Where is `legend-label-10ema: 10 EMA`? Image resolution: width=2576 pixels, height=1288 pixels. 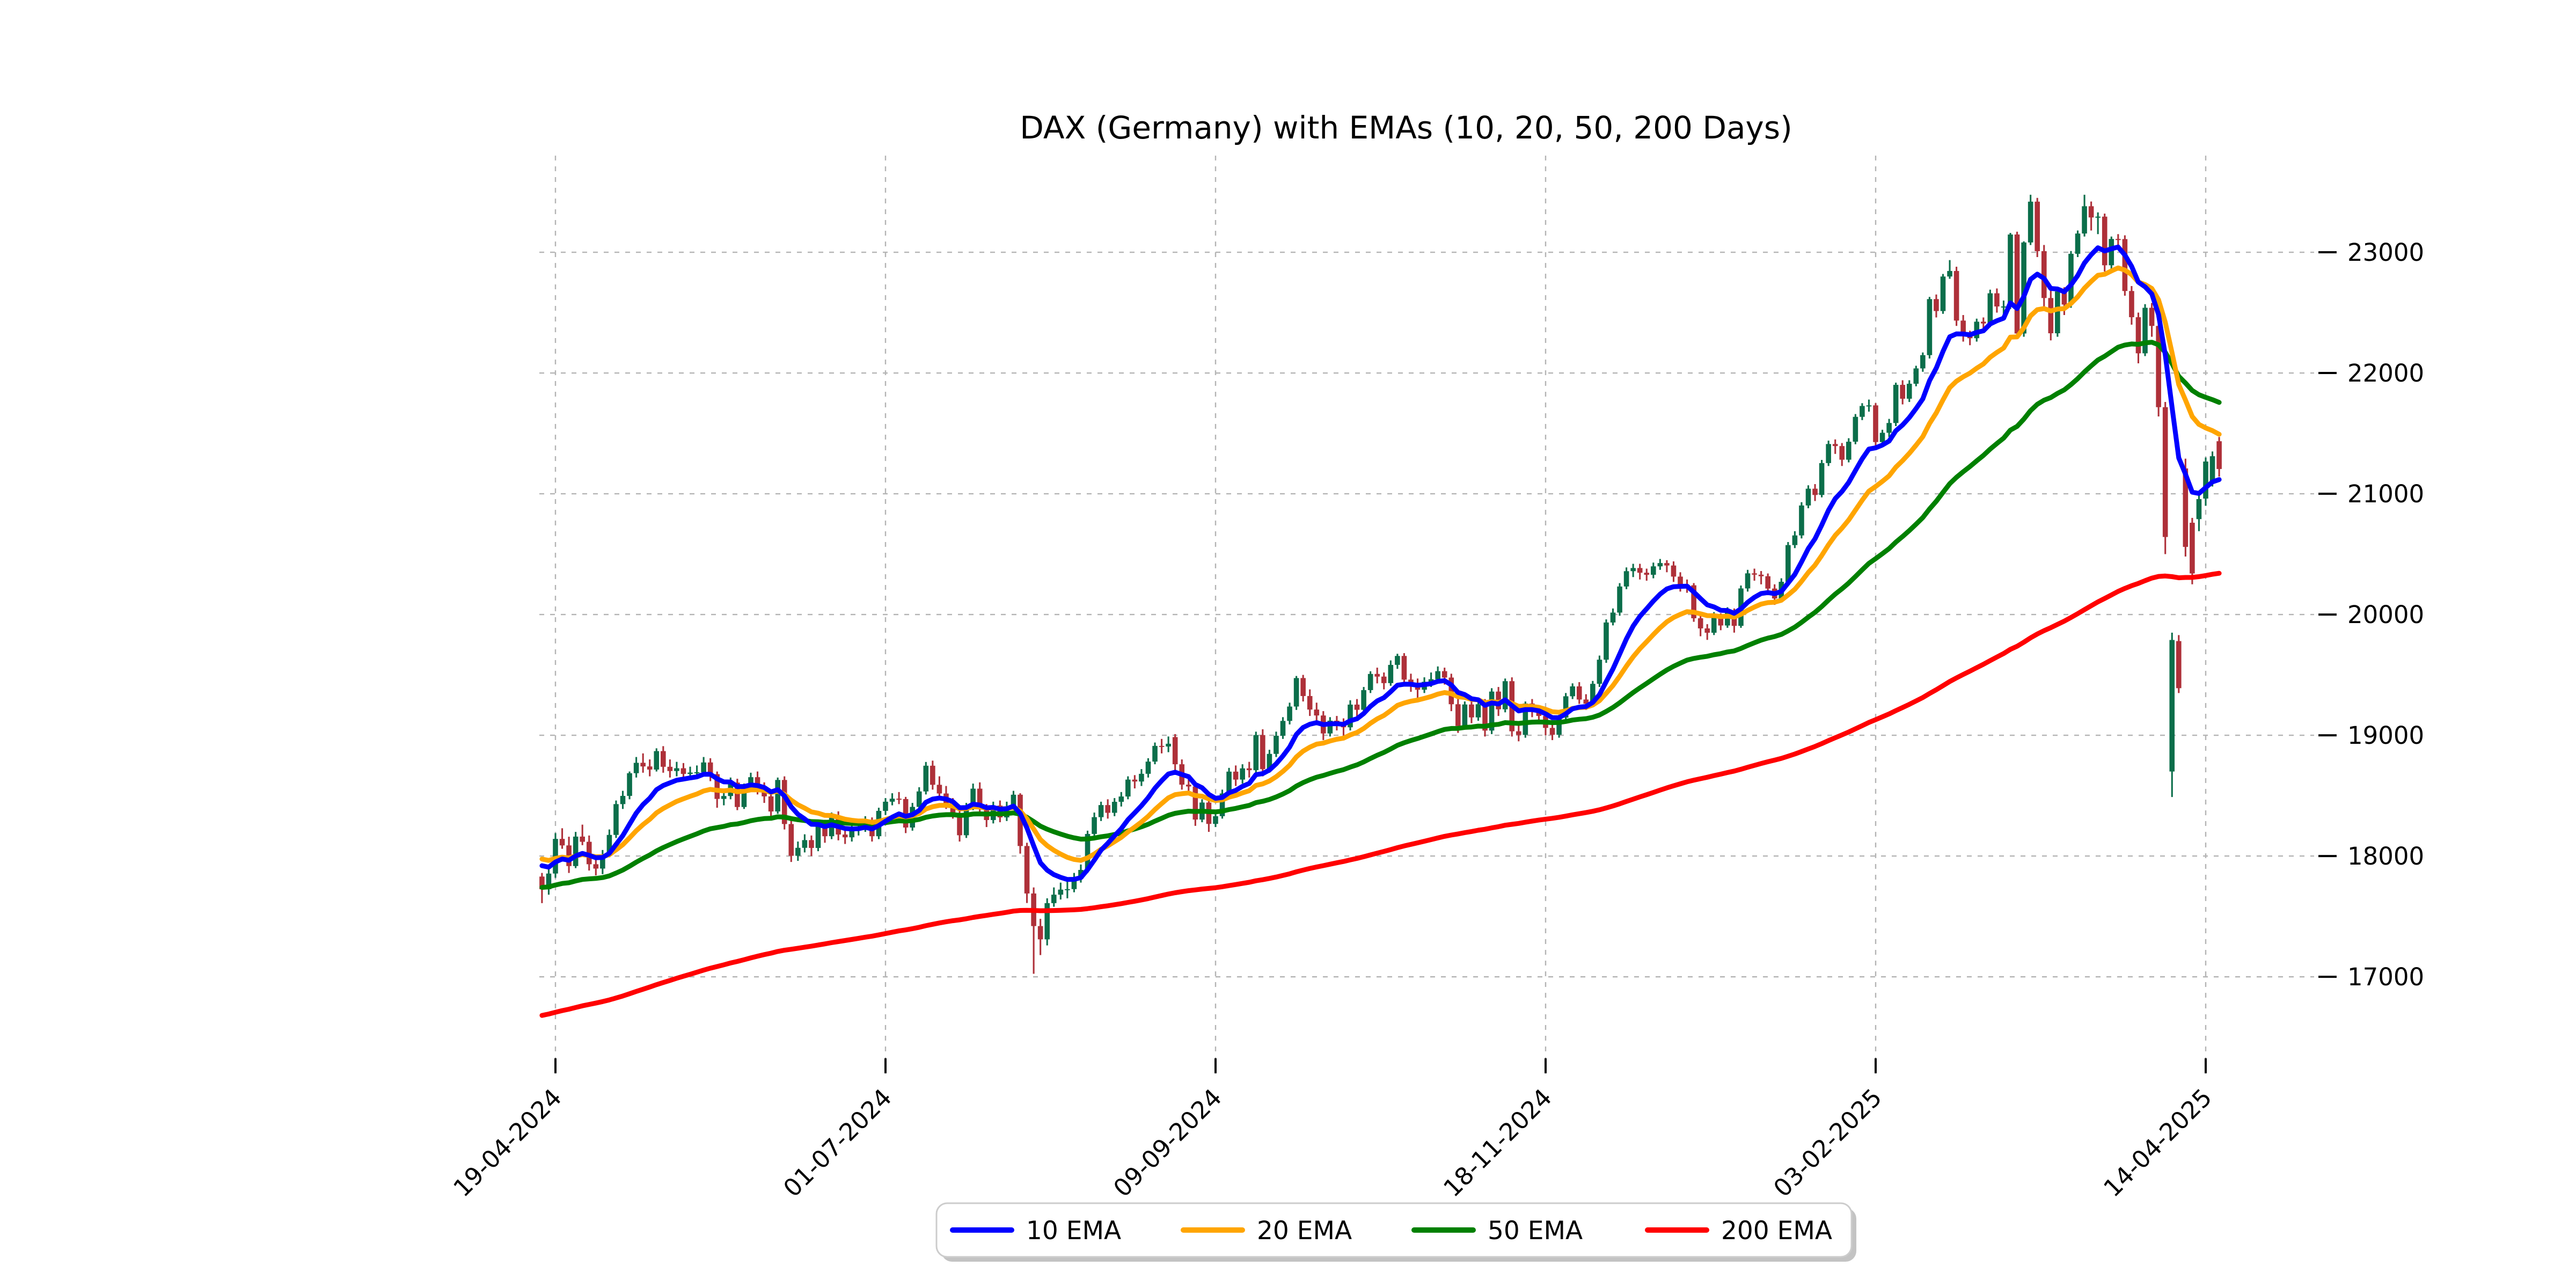
legend-label-10ema: 10 EMA is located at coordinates (1073, 1231).